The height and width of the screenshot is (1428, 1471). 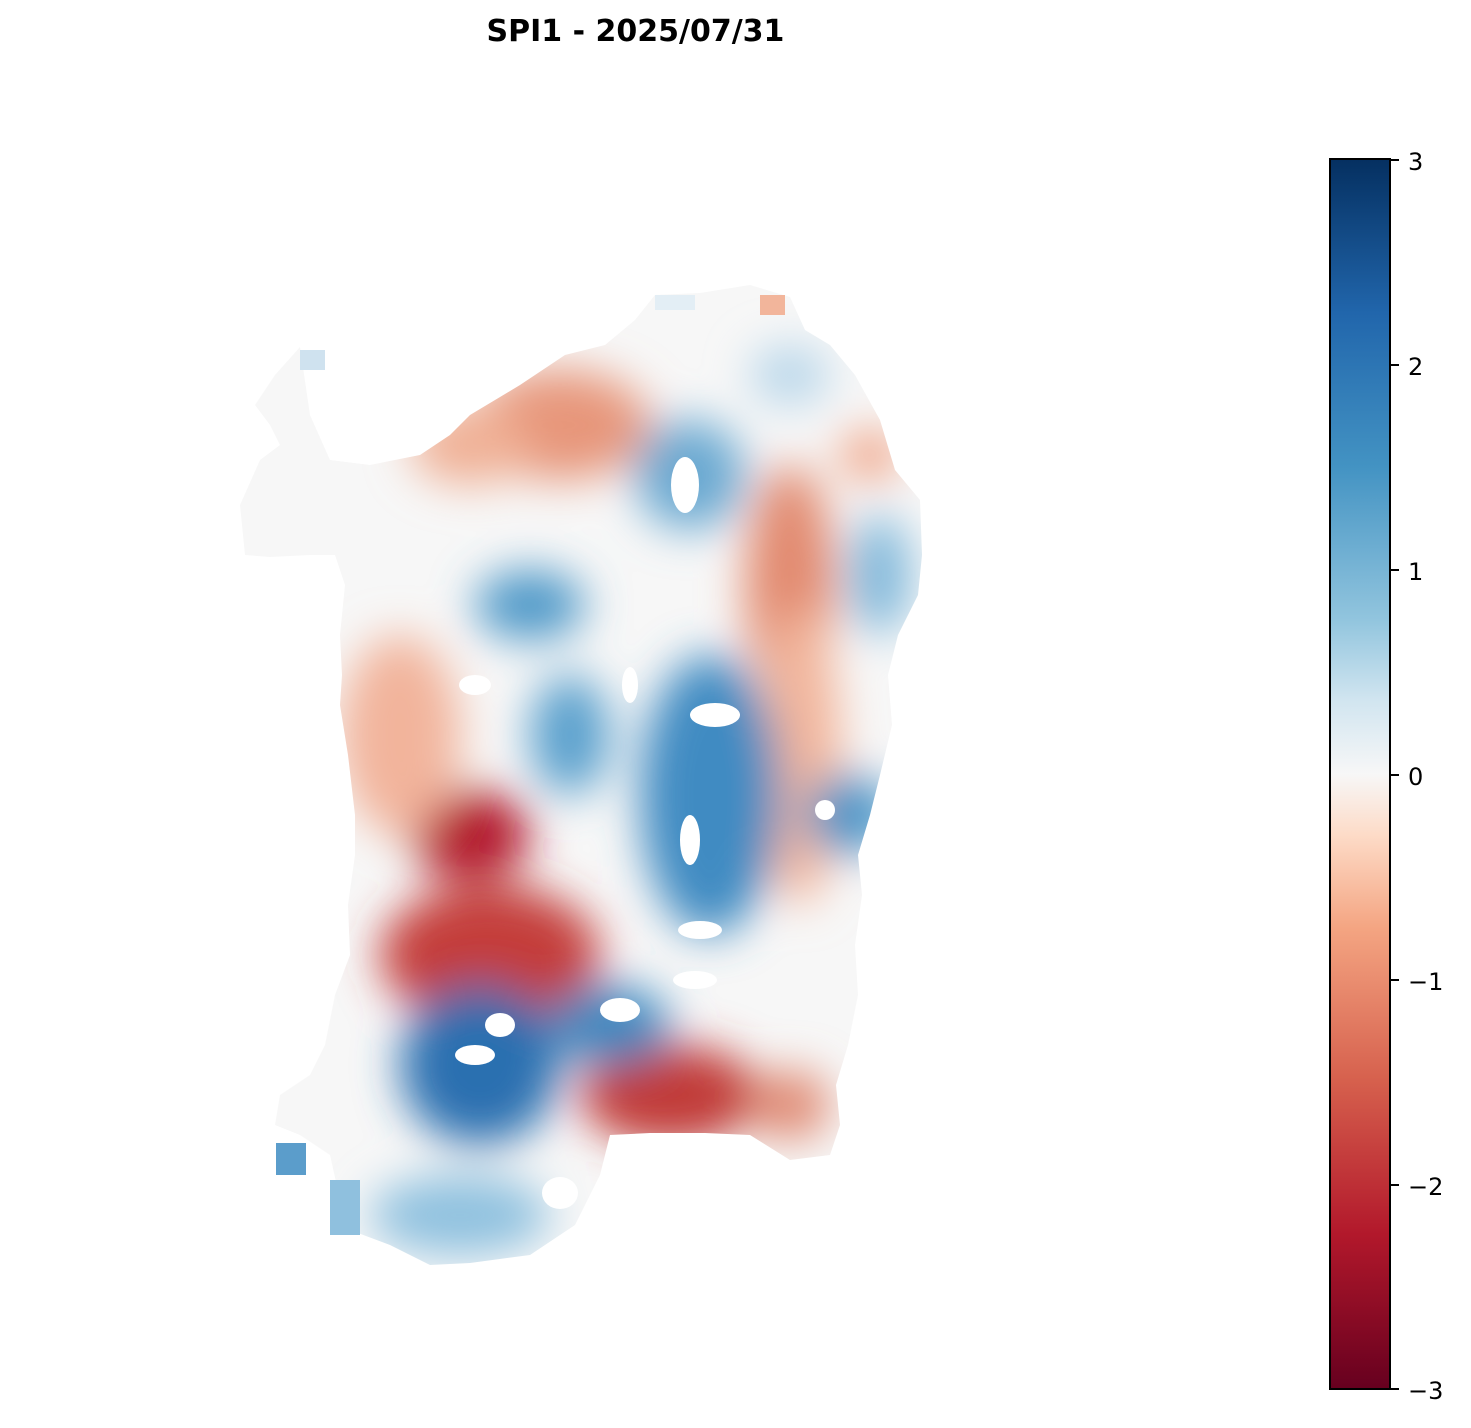 What do you see at coordinates (635, 31) in the screenshot?
I see `page-title: SPI1 - 2025/07/31` at bounding box center [635, 31].